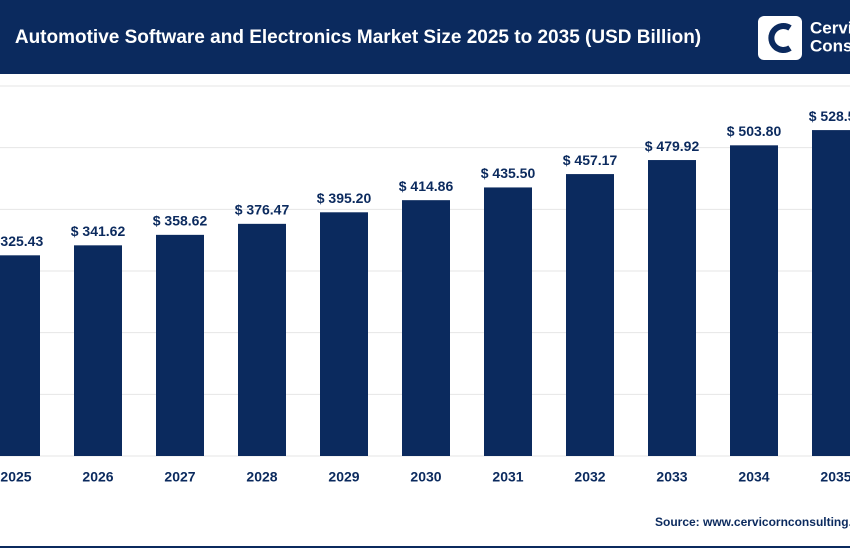  Describe the element at coordinates (261, 477) in the screenshot. I see `x-tick-label: 2028` at that location.